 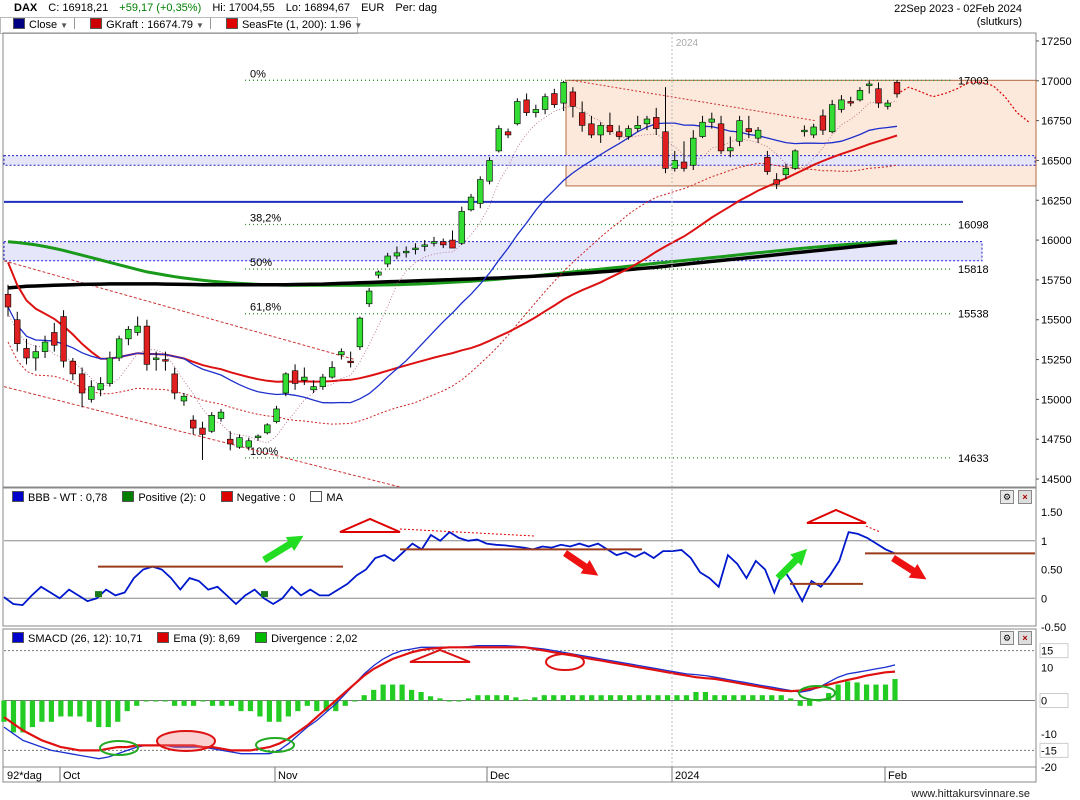 What do you see at coordinates (71, 776) in the screenshot?
I see `month-label: Oct` at bounding box center [71, 776].